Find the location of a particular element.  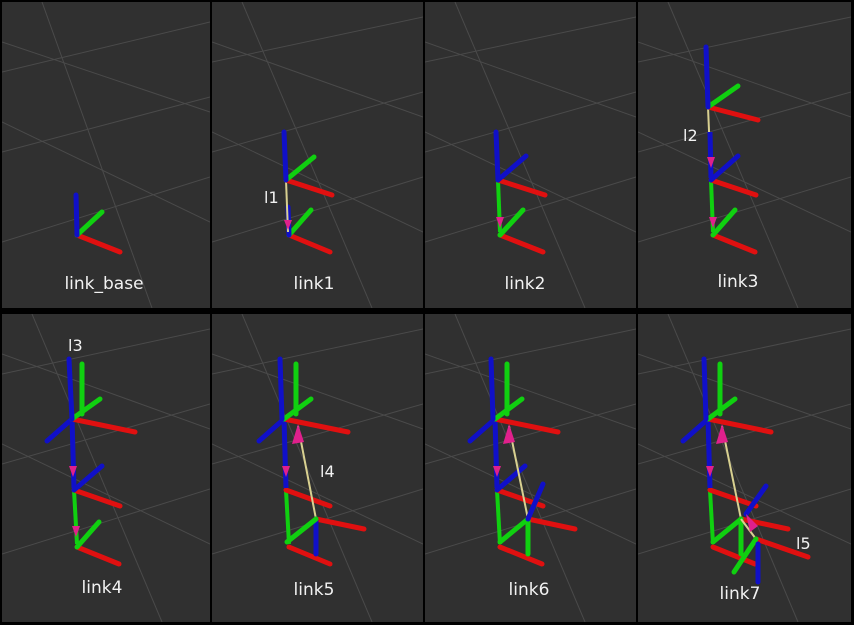

panel-link3: l2 link3 is located at coordinates (744, 155).